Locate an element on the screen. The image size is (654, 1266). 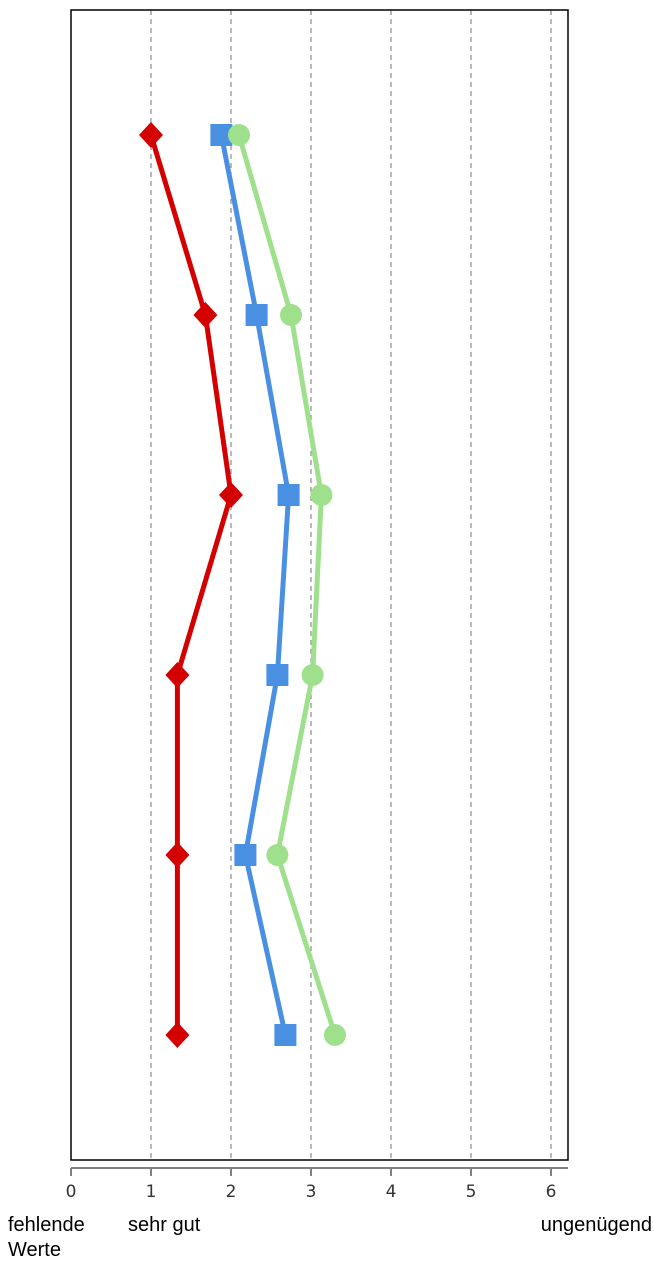
series-line-diamond is located at coordinates (191, 585).